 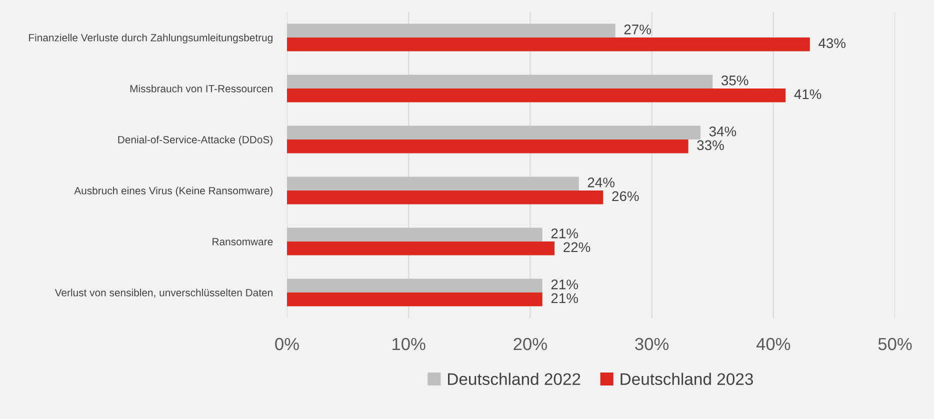 What do you see at coordinates (637, 29) in the screenshot?
I see `data-label: 27%` at bounding box center [637, 29].